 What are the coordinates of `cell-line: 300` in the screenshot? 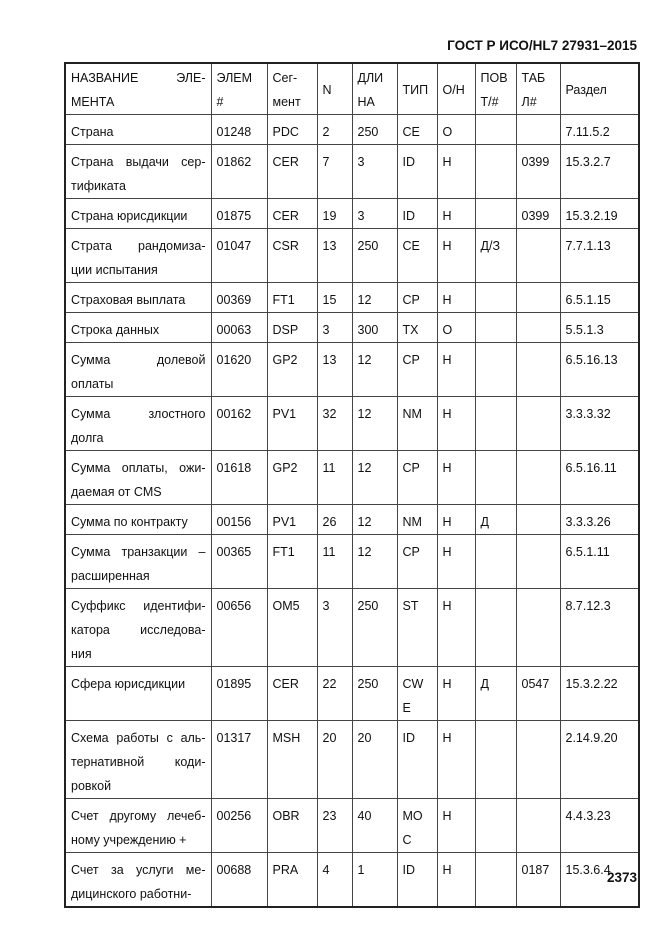 It's located at (368, 330).